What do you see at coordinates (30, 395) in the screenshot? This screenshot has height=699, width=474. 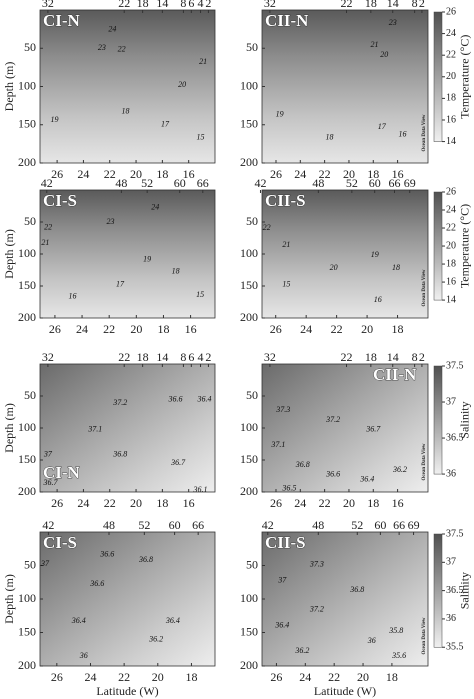 I see `y-tick-label: 50` at bounding box center [30, 395].